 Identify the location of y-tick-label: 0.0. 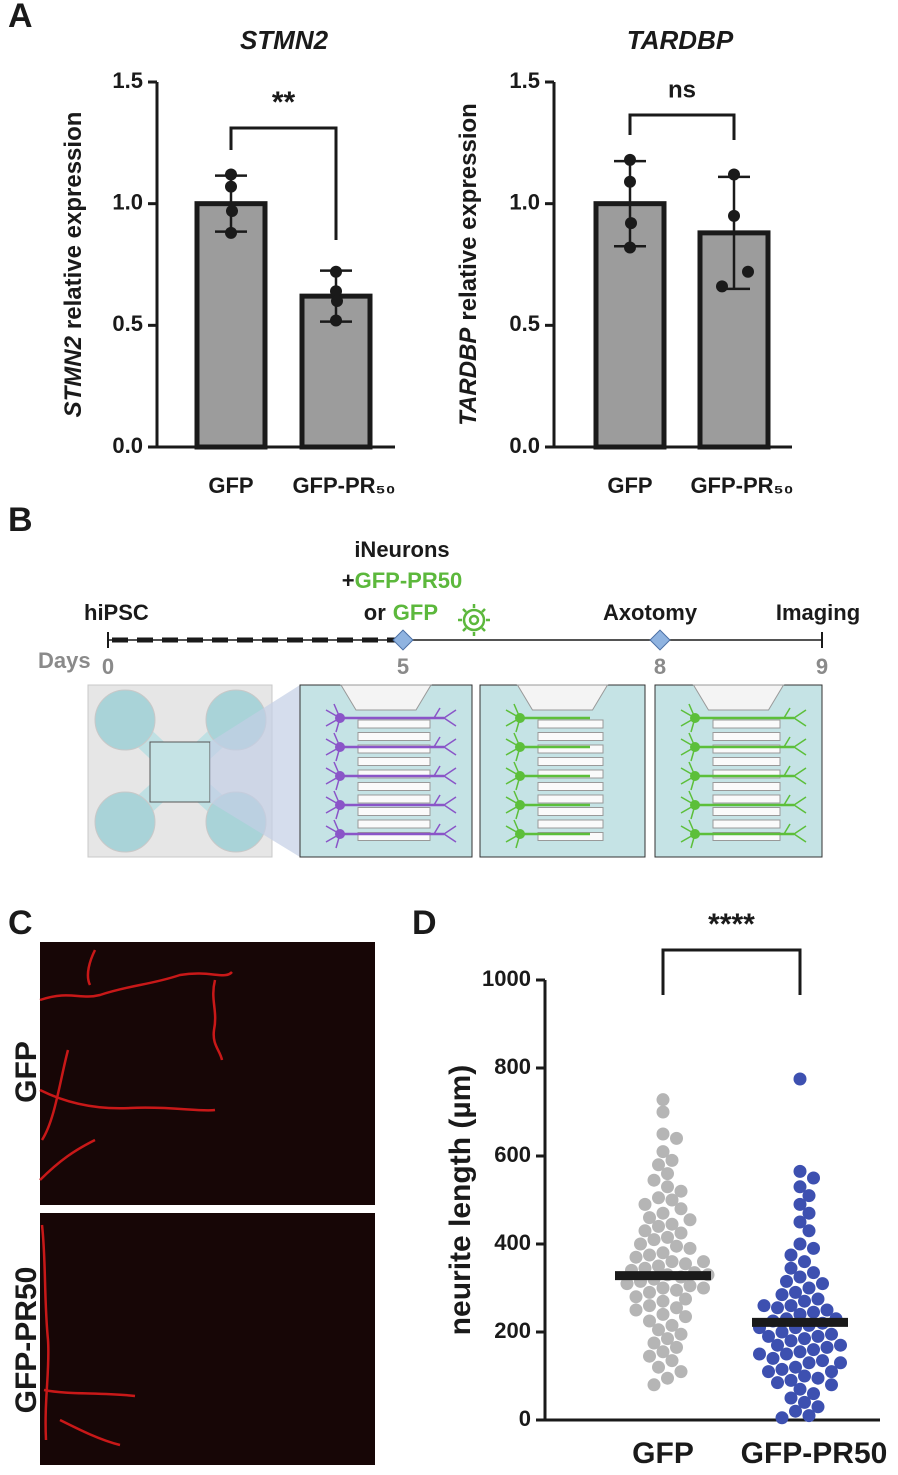
(127, 445).